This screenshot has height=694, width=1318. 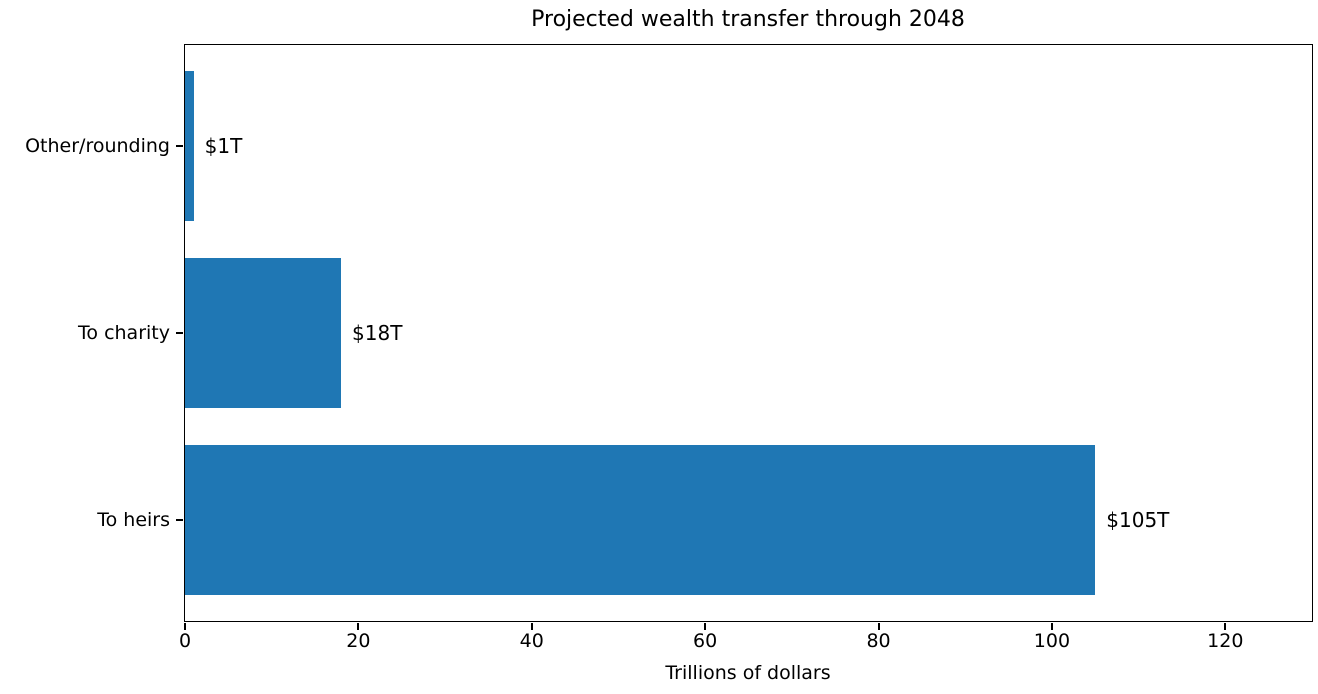 I want to click on y-tick-label: To heirs, so click(x=133, y=520).